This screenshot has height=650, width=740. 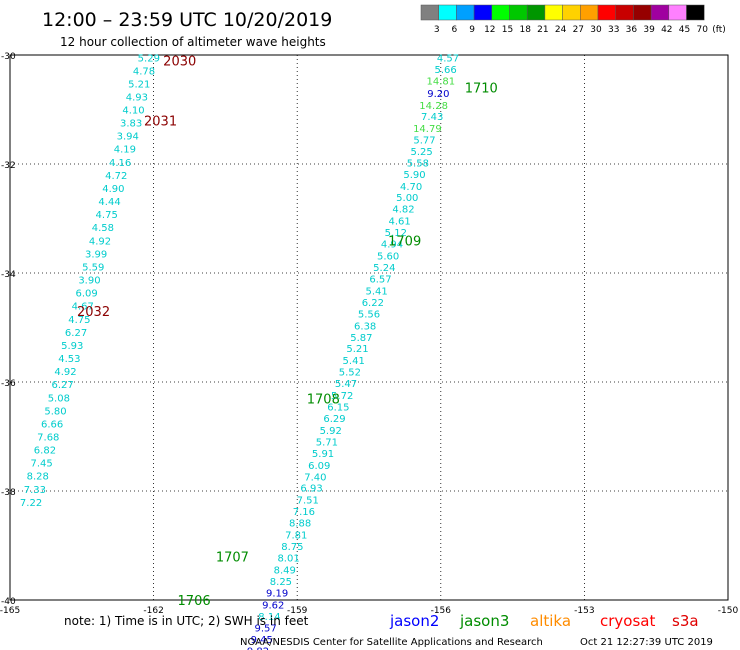 I want to click on wave-height-value: 3.99, so click(x=96, y=254).